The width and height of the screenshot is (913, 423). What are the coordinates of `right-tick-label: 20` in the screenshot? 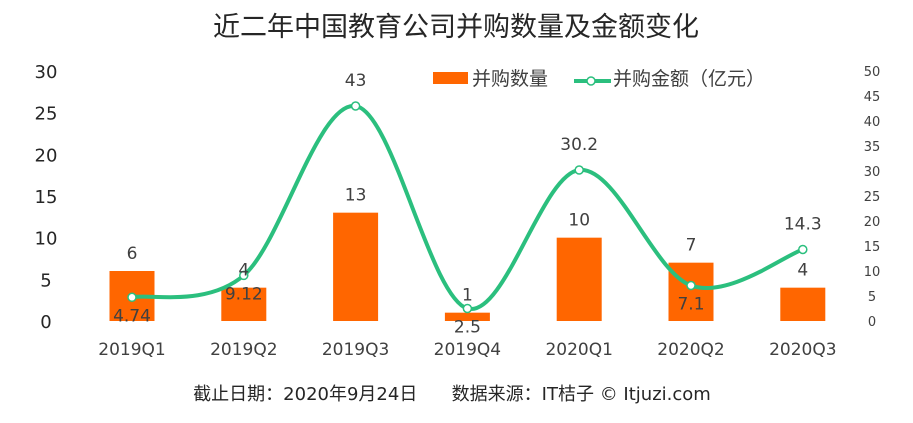 It's located at (872, 222).